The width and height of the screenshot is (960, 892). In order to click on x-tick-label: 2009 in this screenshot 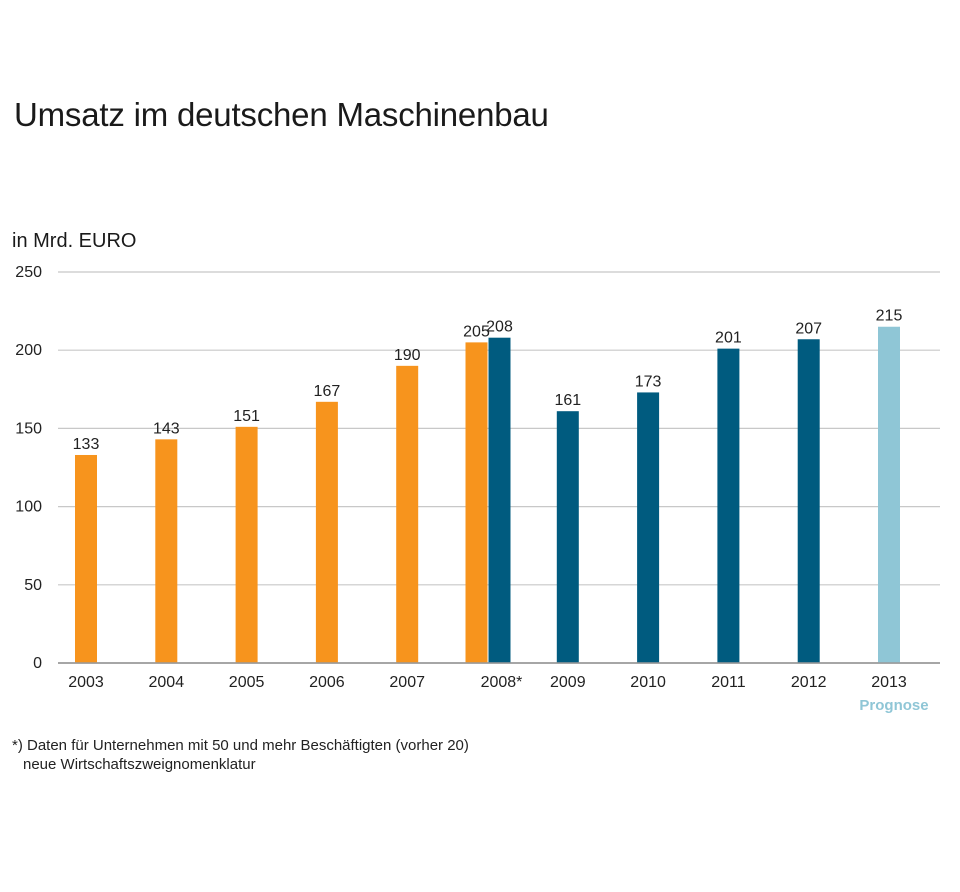, I will do `click(568, 682)`.